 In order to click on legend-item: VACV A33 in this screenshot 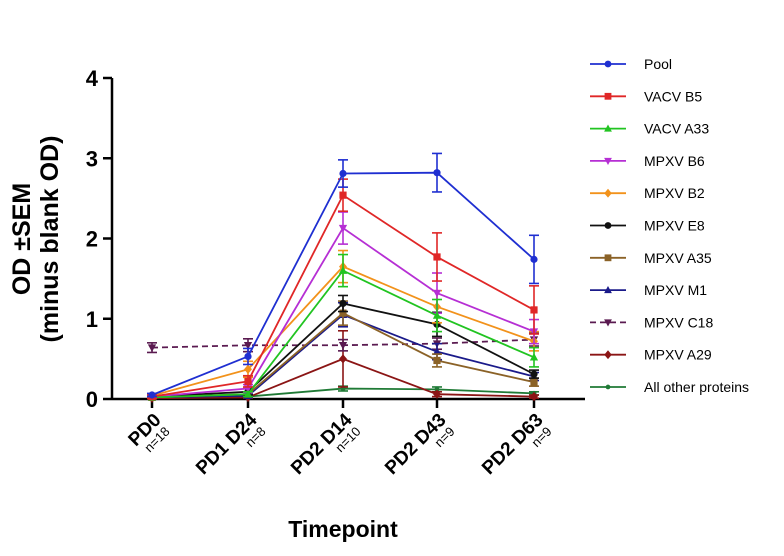, I will do `click(649, 129)`.